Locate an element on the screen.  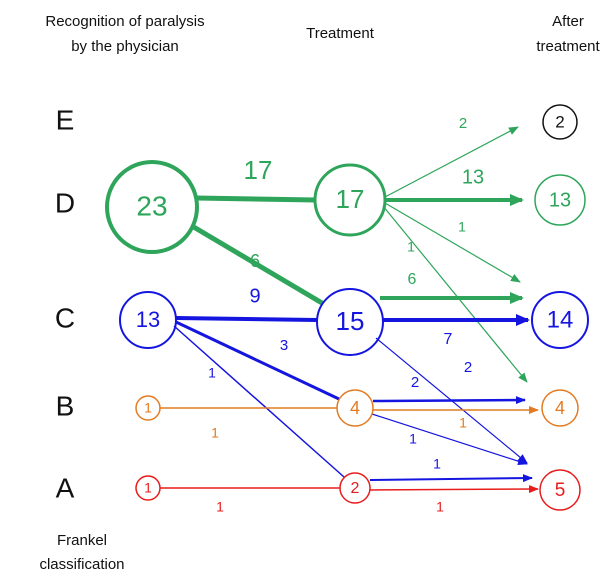
edge-label: 3 is located at coordinates (284, 345).